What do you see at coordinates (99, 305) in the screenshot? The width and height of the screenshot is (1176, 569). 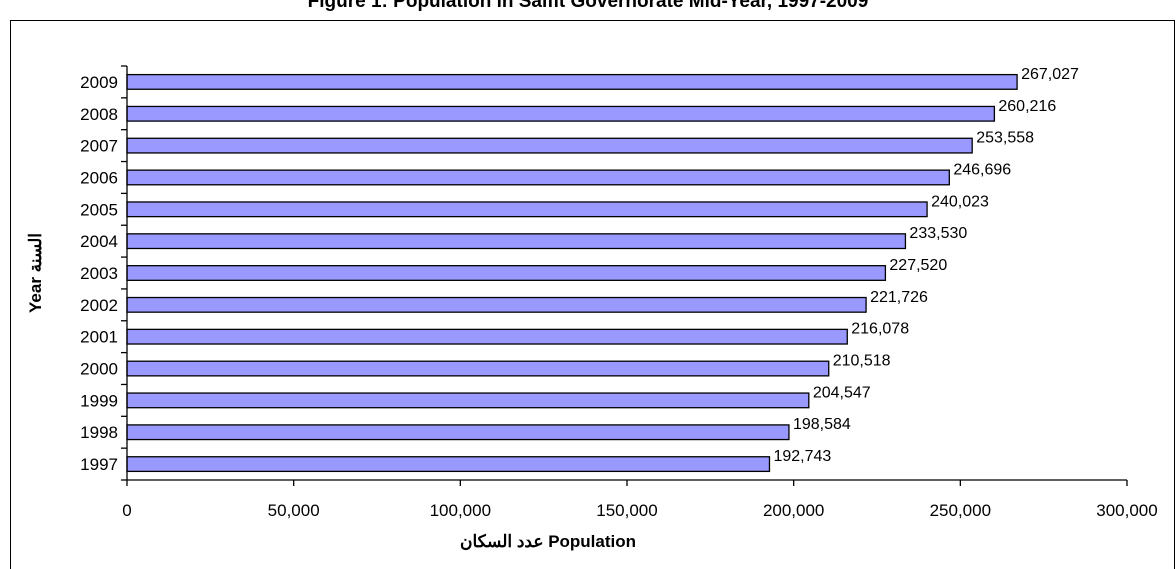 I see `category-label-2002: 2002` at bounding box center [99, 305].